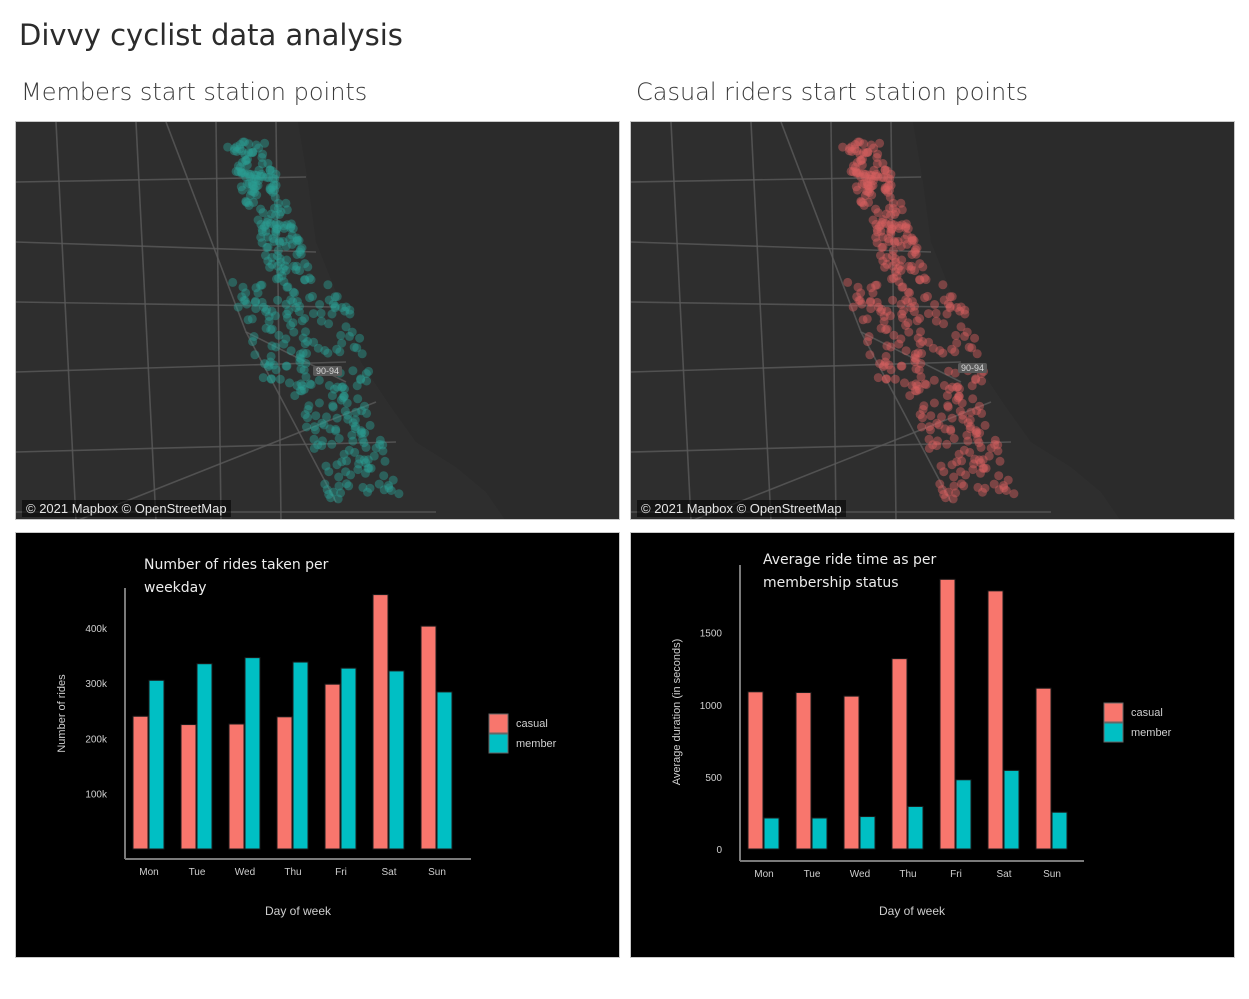  What do you see at coordinates (444, 770) in the screenshot?
I see `member-bar-sun` at bounding box center [444, 770].